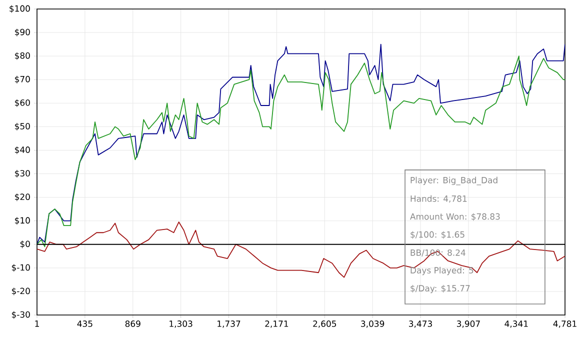 This screenshot has height=344, width=577. I want to click on y-tick-label: $50, so click(22, 126).